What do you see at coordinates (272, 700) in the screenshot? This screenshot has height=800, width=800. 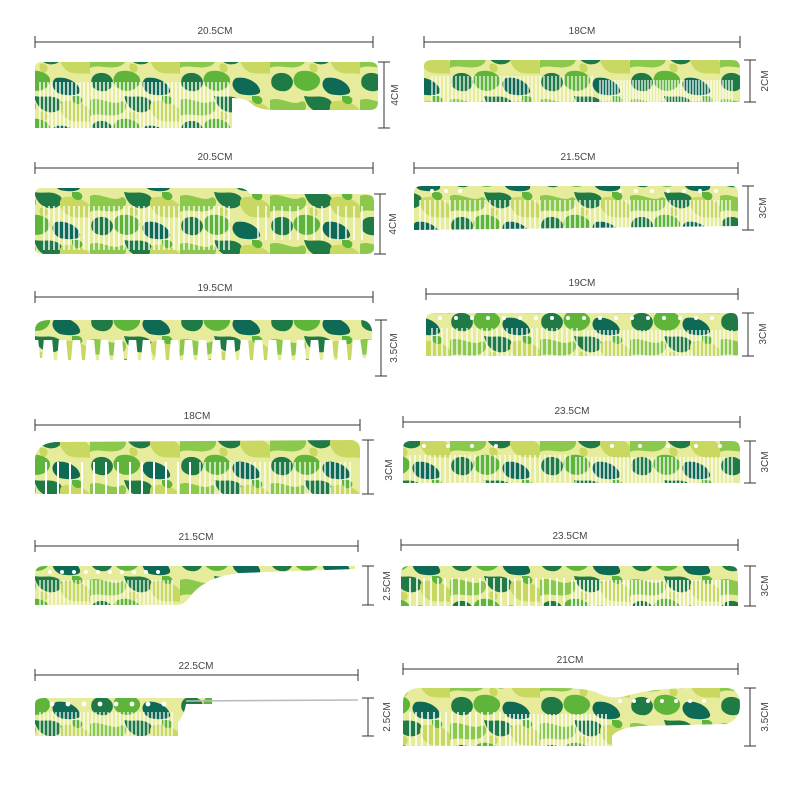 I see `tail-pin` at bounding box center [272, 700].